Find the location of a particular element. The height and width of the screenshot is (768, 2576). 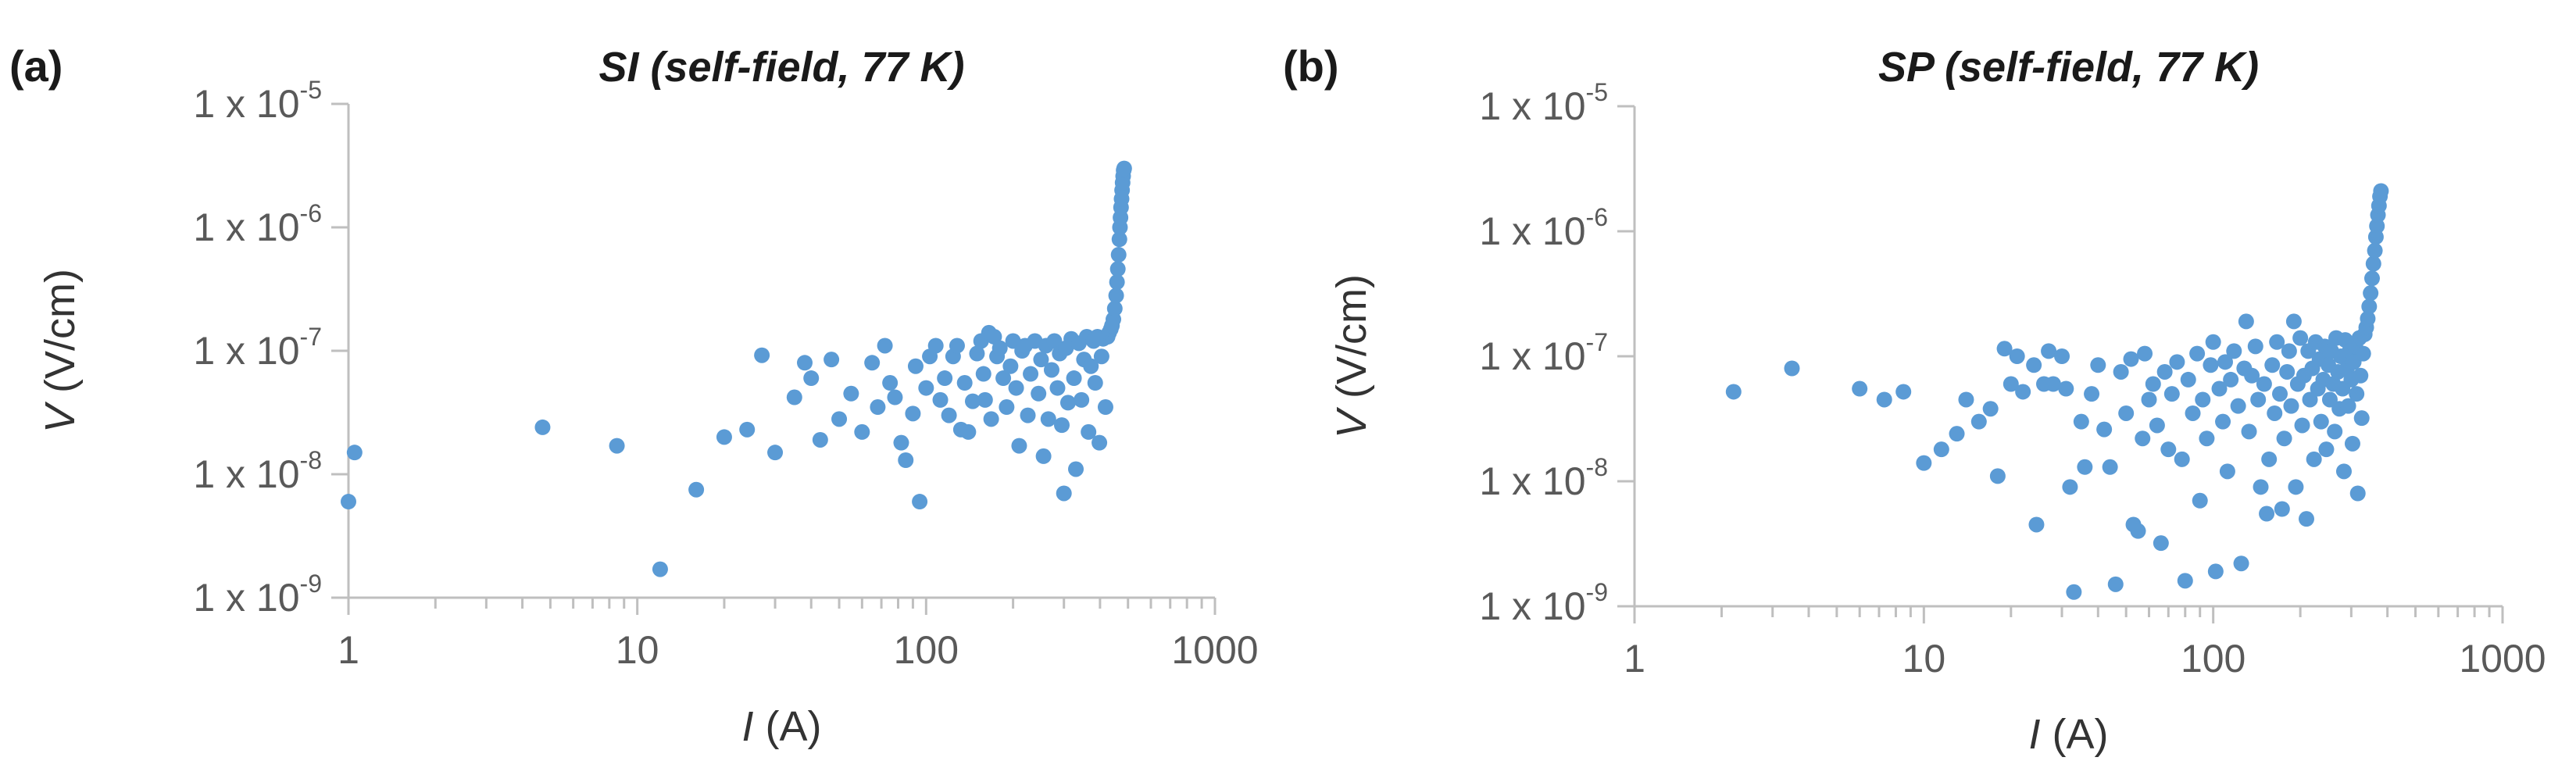

y-tick-exponent: -7 is located at coordinates (311, 337).